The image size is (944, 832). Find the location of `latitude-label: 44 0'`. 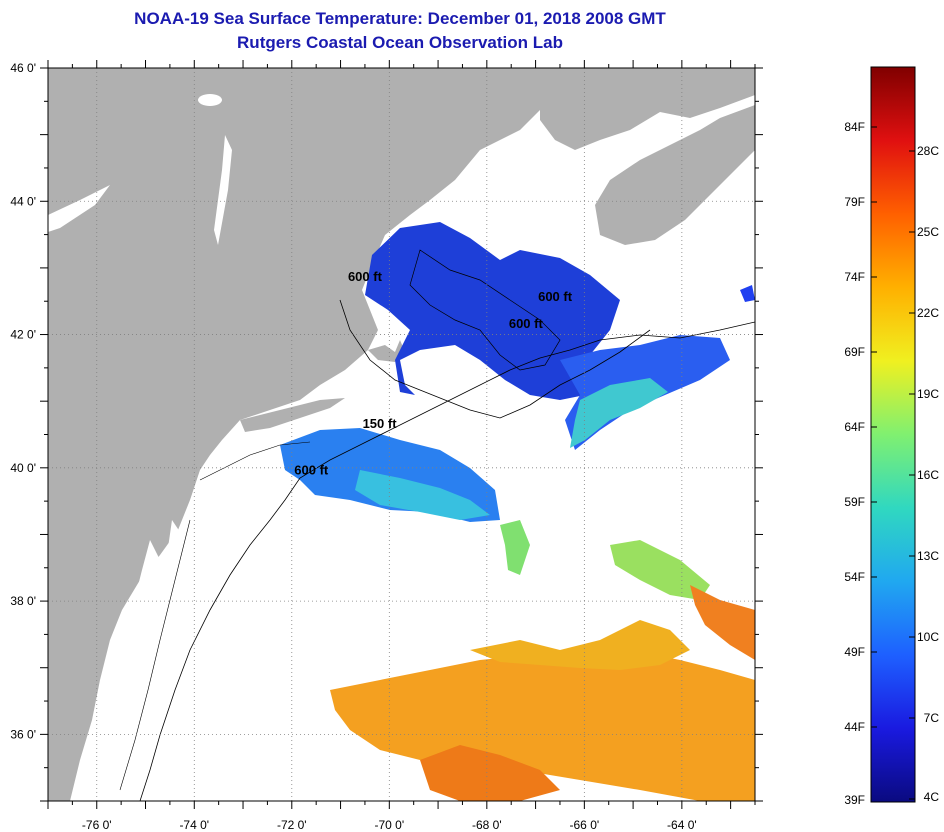

latitude-label: 44 0' is located at coordinates (23, 201).